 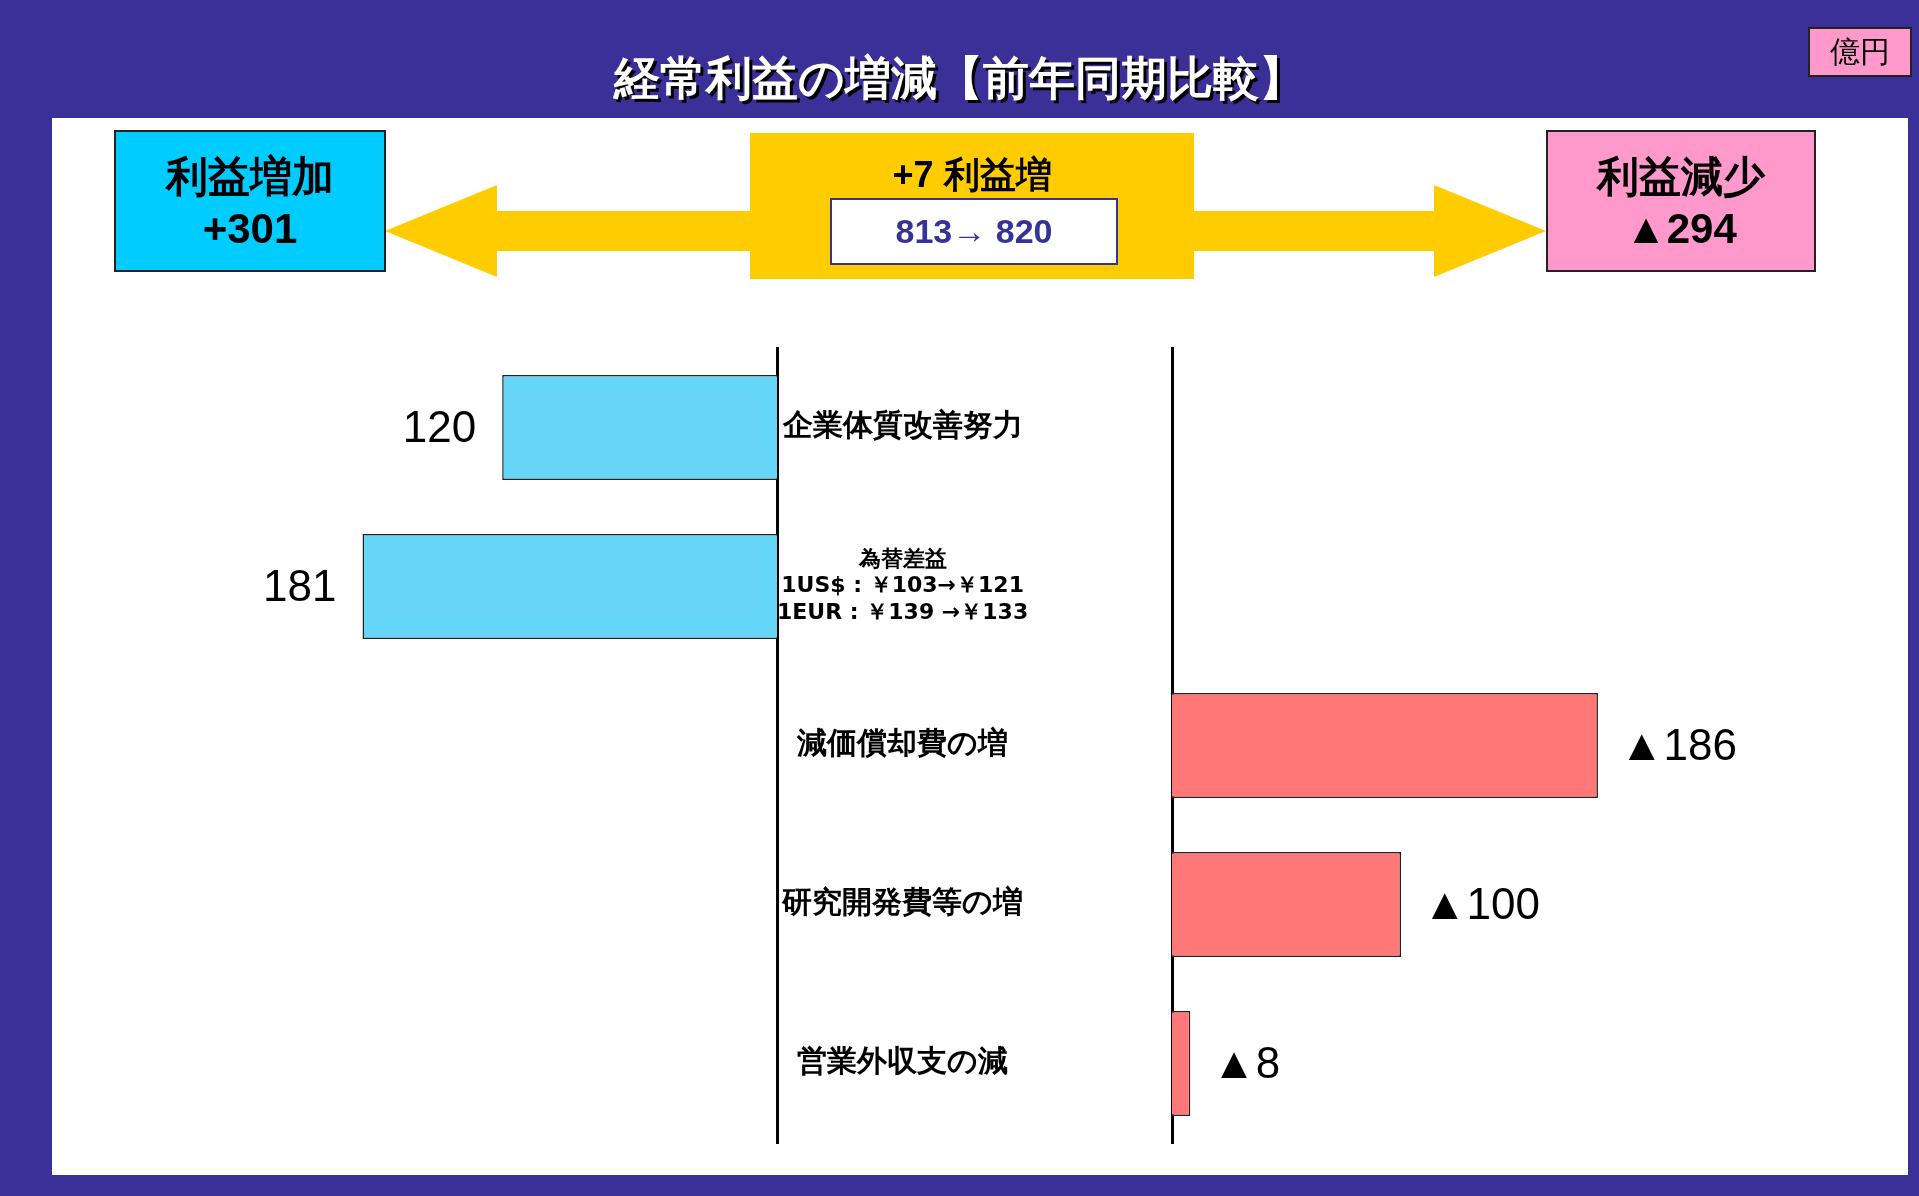 What do you see at coordinates (974, 231) in the screenshot?
I see `text: 813→ 820` at bounding box center [974, 231].